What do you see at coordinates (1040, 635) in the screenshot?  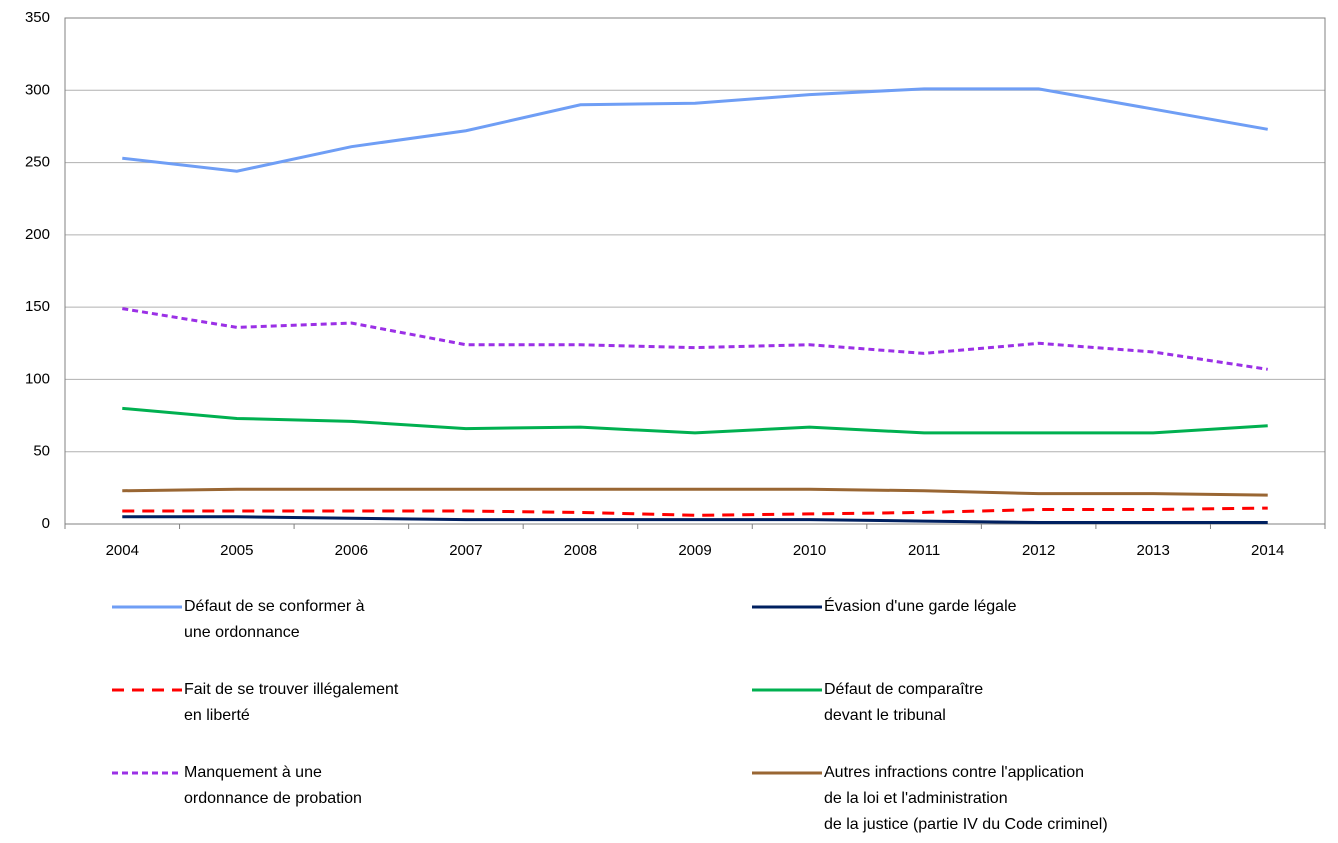 I see `legend-item: Évasion d'une garde légale` at bounding box center [1040, 635].